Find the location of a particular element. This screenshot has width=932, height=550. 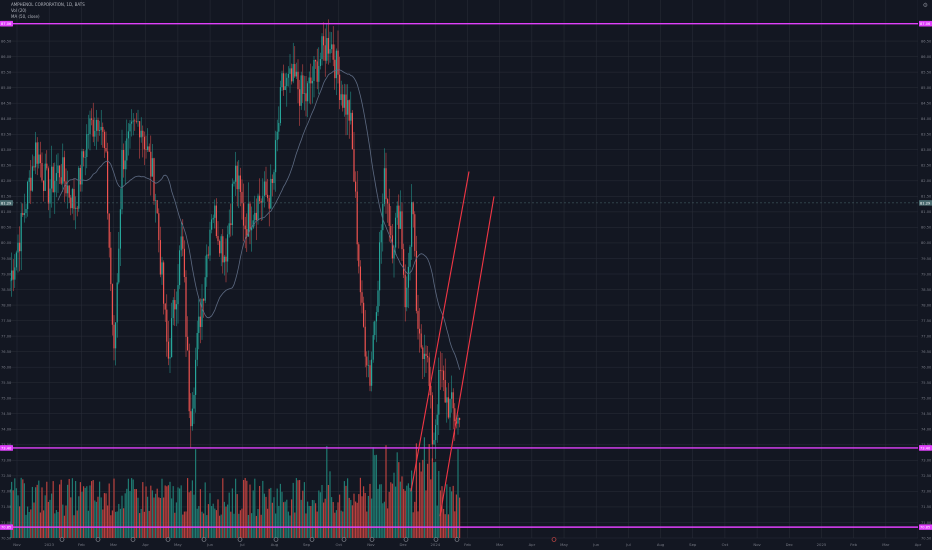

symbol-title: AMPHENOL CORPORATION, 1D, BATS is located at coordinates (48, 4).